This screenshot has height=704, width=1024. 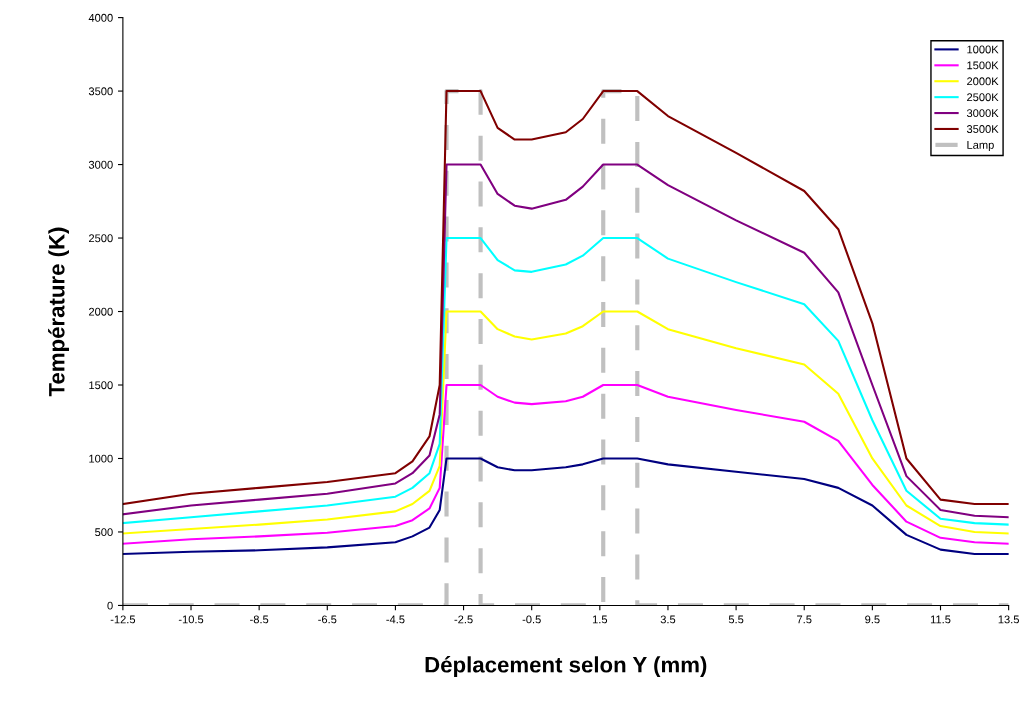 I want to click on x-tick-label: -2.5, so click(x=463, y=619).